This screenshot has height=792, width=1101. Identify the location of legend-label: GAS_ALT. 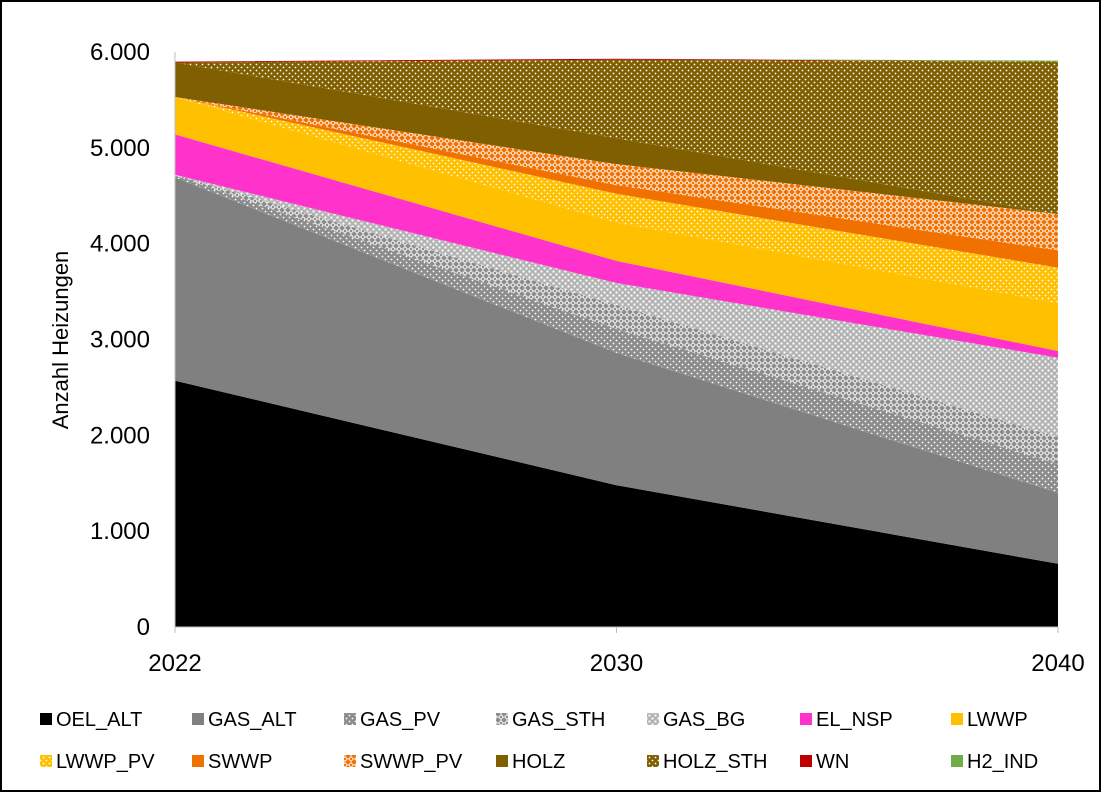
(252, 720).